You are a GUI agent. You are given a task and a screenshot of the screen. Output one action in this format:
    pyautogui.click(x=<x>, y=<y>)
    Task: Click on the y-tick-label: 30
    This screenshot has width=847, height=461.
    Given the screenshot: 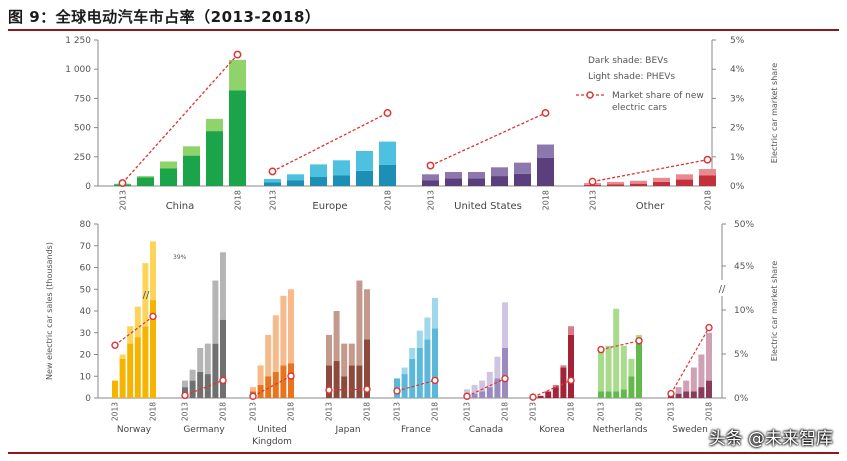 What is the action you would take?
    pyautogui.click(x=86, y=334)
    